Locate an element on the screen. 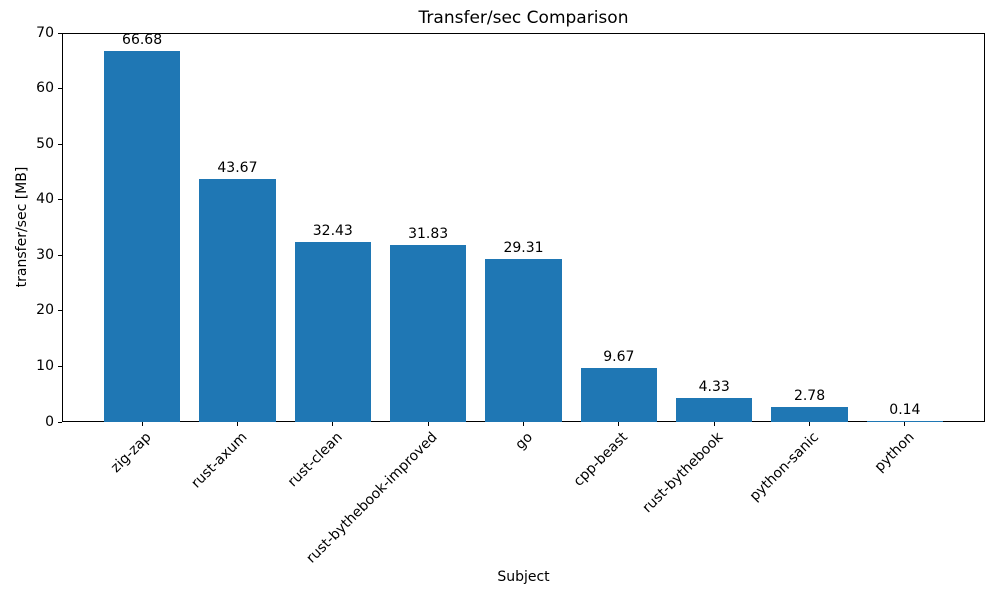 The height and width of the screenshot is (600, 1000). x-axis-label: Subject is located at coordinates (523, 577).